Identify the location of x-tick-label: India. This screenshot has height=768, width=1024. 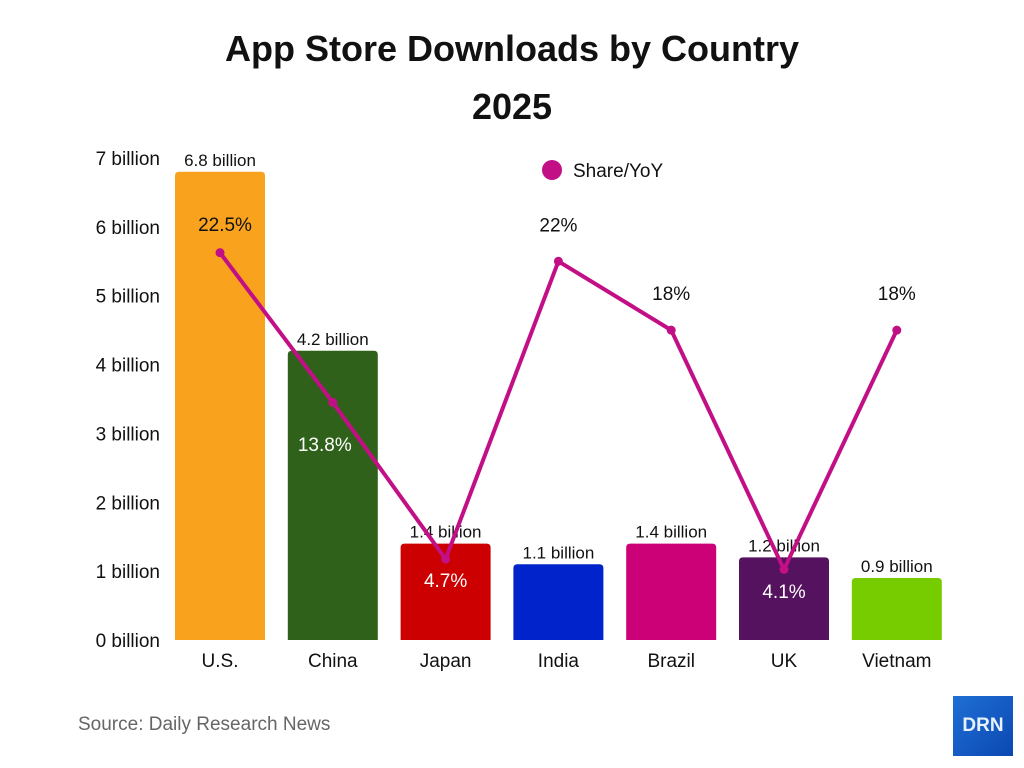
(559, 661).